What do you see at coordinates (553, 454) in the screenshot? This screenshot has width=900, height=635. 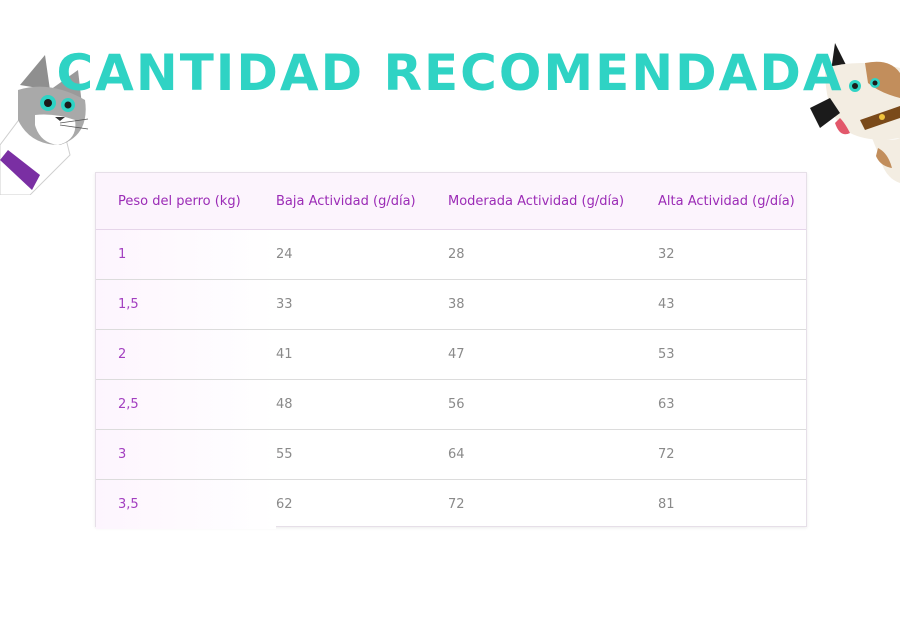 I see `cell-moderate: 64` at bounding box center [553, 454].